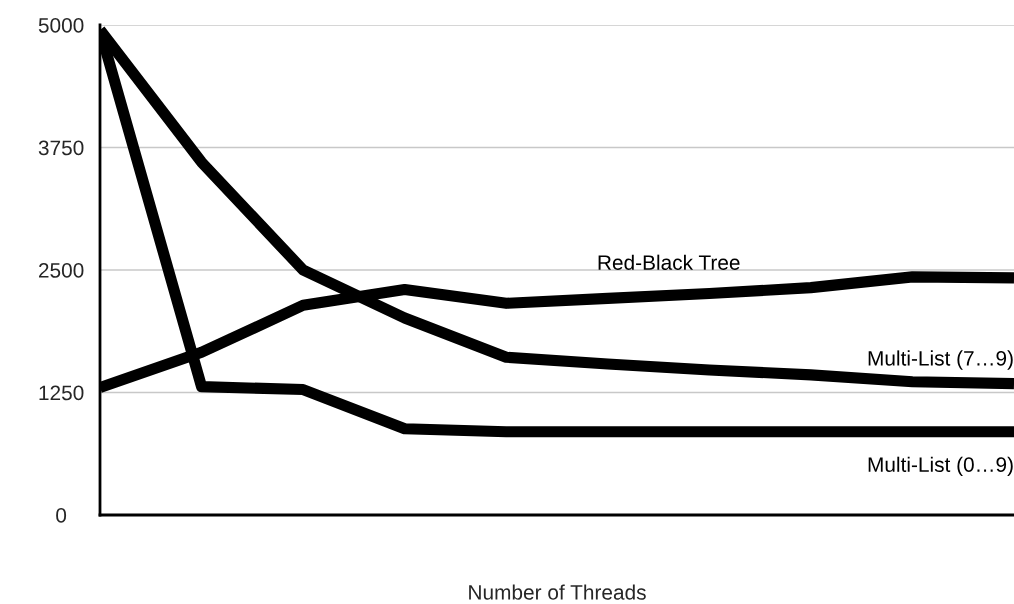 The image size is (1014, 604). Describe the element at coordinates (557, 592) in the screenshot. I see `x-axis-title: Number of Threads` at that location.